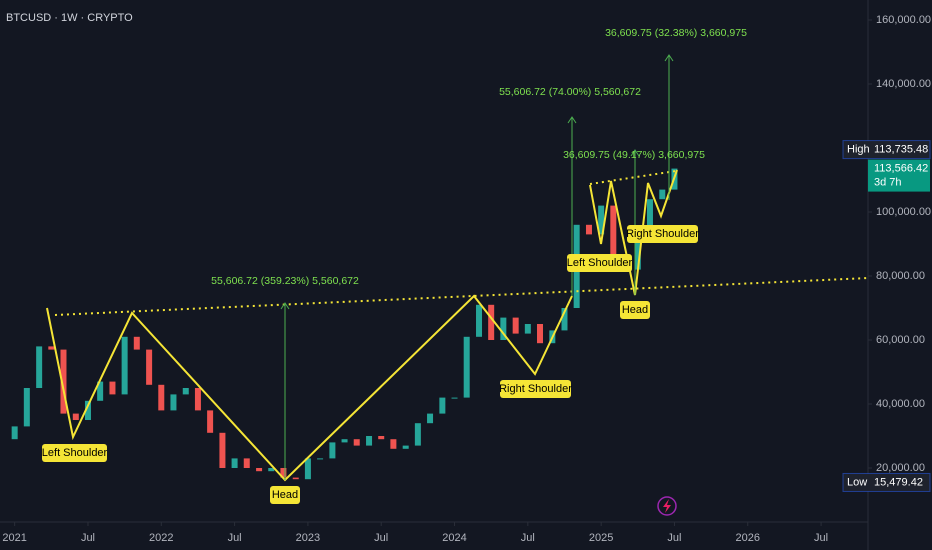  What do you see at coordinates (903, 212) in the screenshot?
I see `y-tick-label: 100,000.00` at bounding box center [903, 212].